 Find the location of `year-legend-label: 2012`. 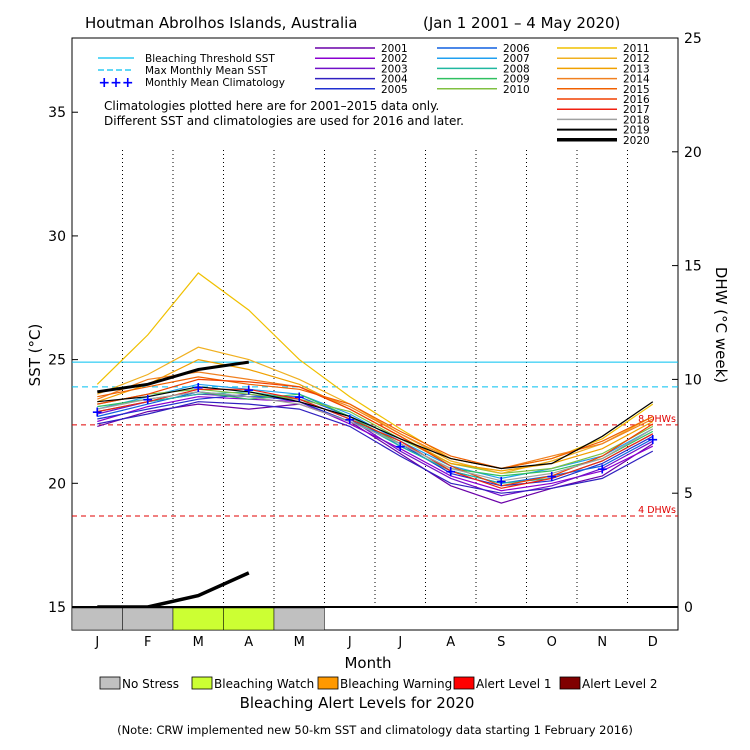

year-legend-label: 2012 is located at coordinates (636, 59).